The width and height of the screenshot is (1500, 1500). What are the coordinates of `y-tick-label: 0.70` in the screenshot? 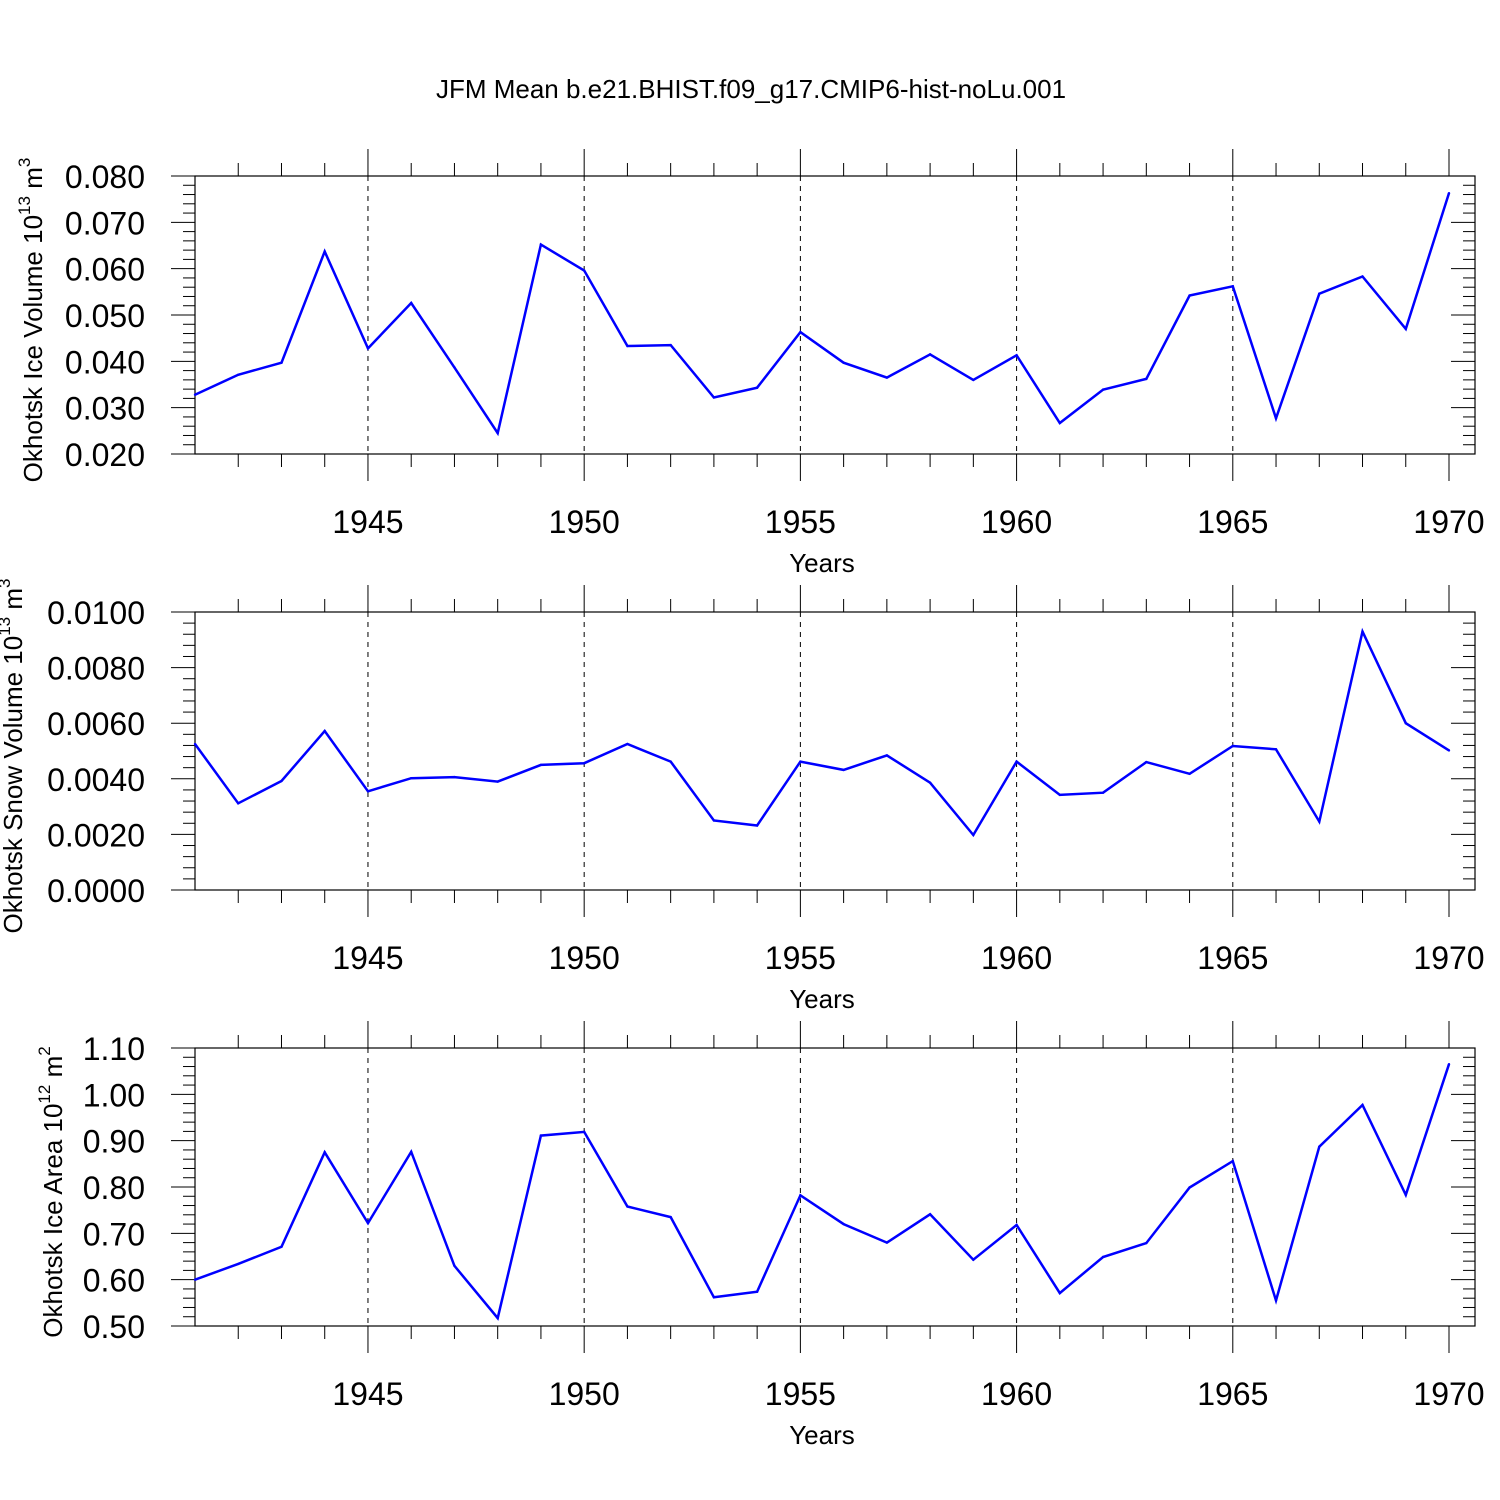 It's located at (114, 1234).